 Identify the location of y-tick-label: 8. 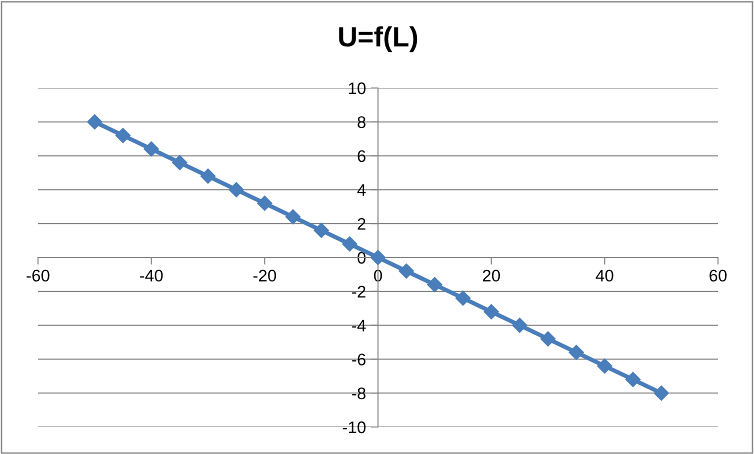
(362, 122).